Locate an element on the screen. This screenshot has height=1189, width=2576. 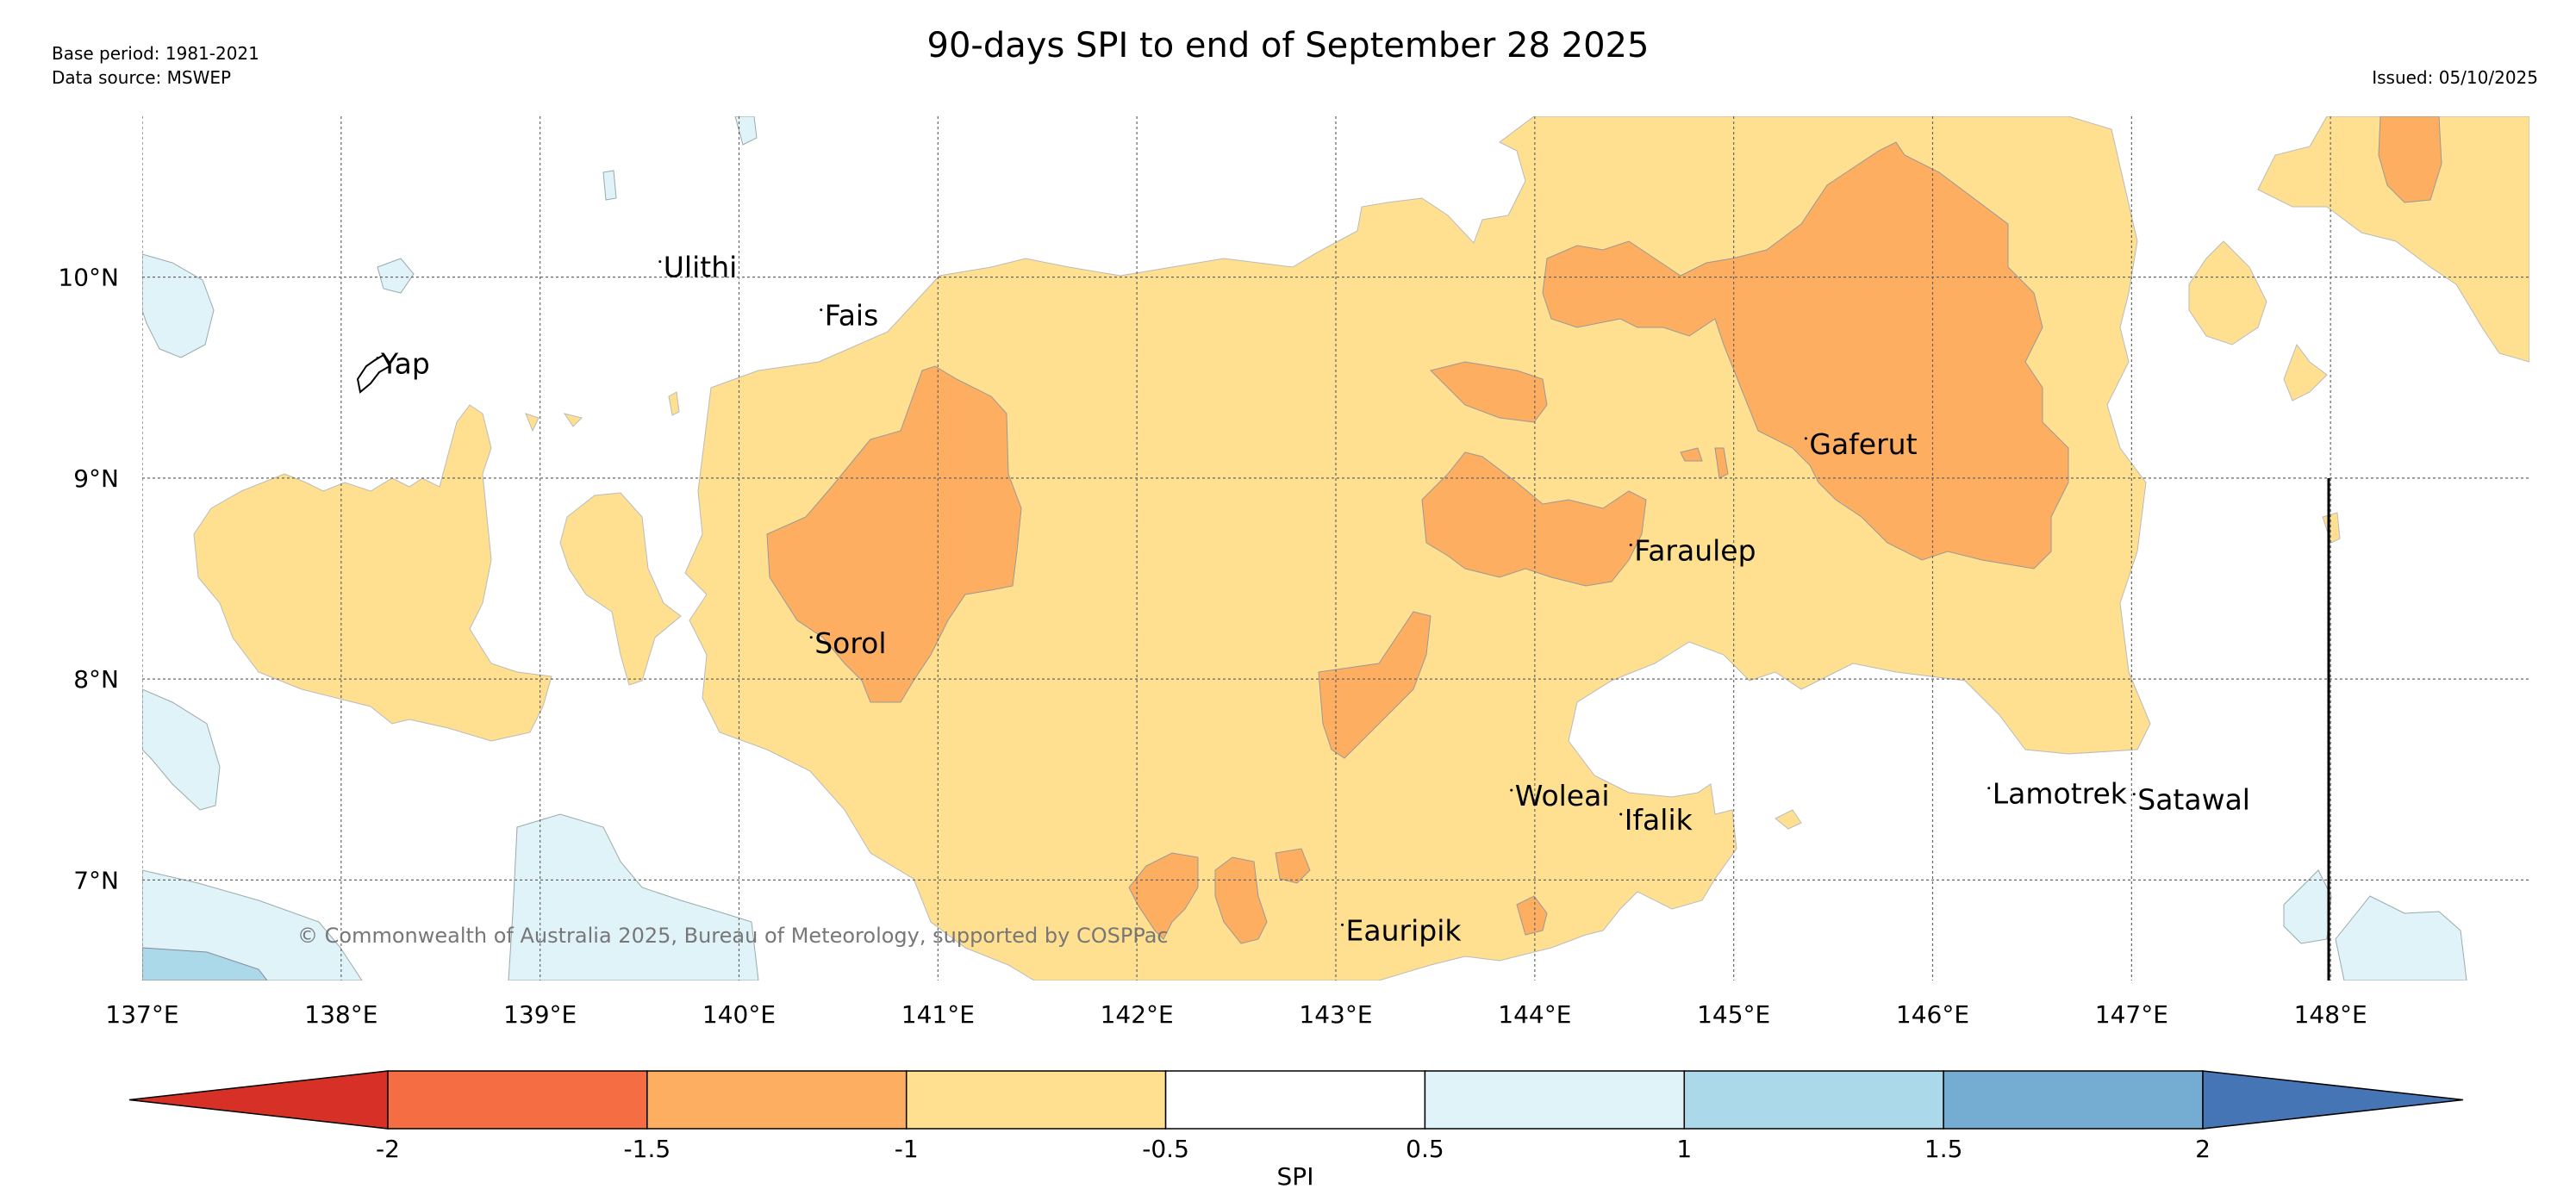
very-dry-region-south5 is located at coordinates (1532, 916).